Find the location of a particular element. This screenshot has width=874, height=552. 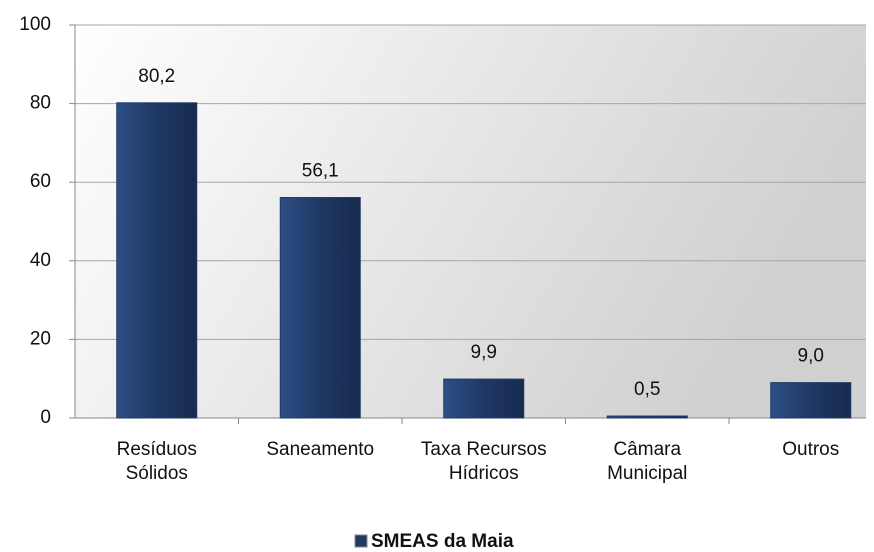

x-tick-label: Resíduos Sólidos is located at coordinates (157, 461).